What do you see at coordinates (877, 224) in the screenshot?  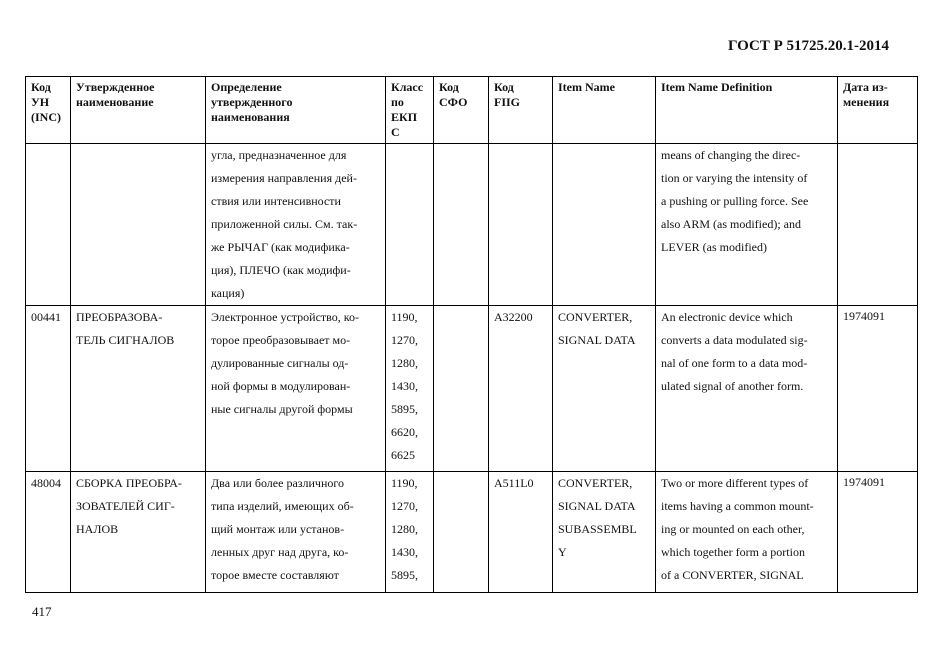 I see `cell-date` at bounding box center [877, 224].